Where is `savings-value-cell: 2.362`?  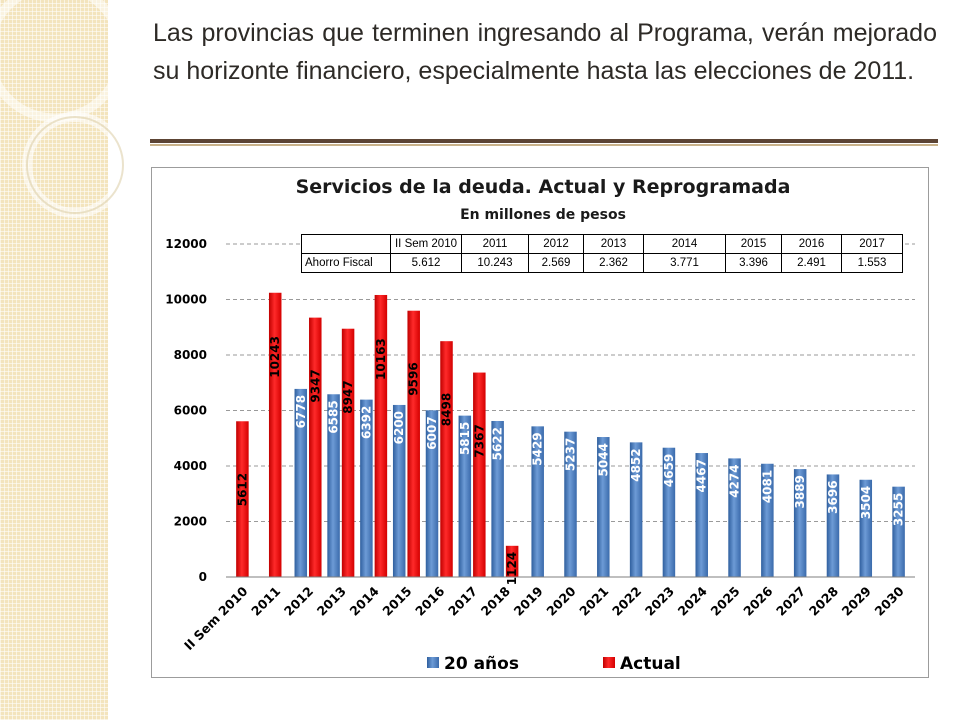 savings-value-cell: 2.362 is located at coordinates (613, 263).